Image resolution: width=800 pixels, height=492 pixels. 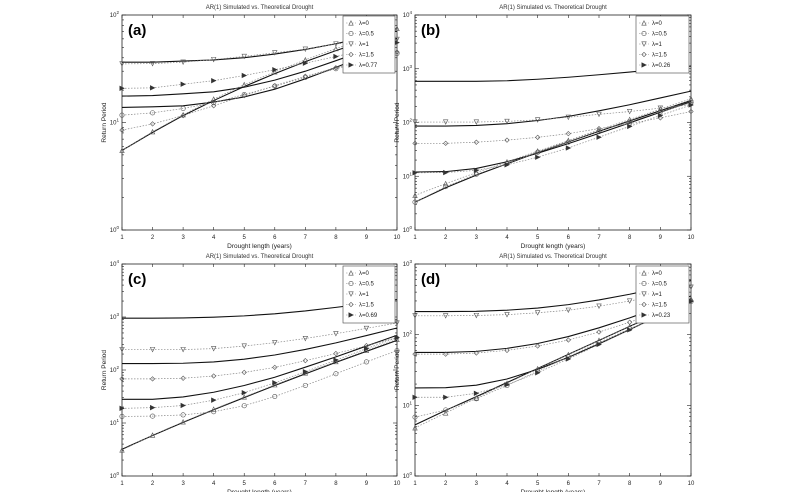 I want to click on legend-entry: λ=0.5, so click(x=367, y=285).